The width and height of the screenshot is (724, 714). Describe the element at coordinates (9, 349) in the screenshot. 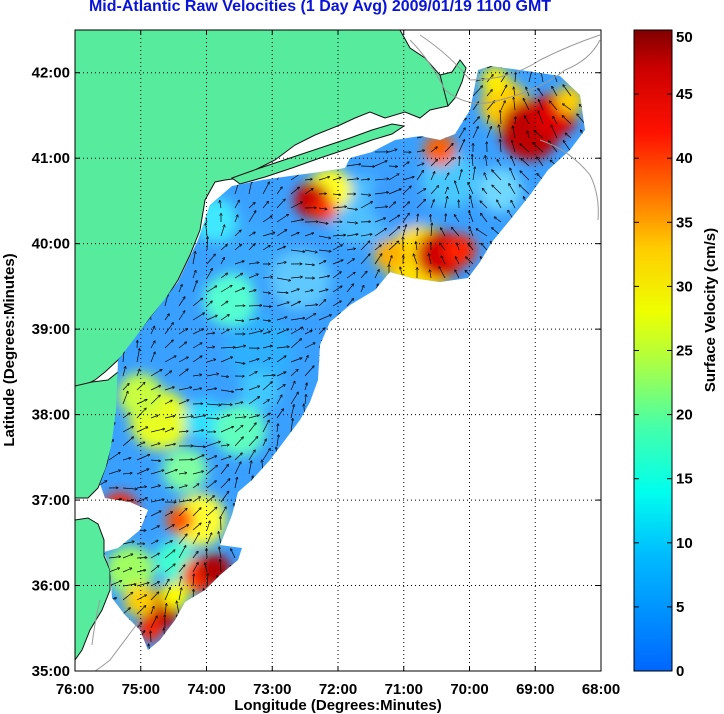

I see `y-axis-label: Latitude (Degrees:Minutes)` at that location.